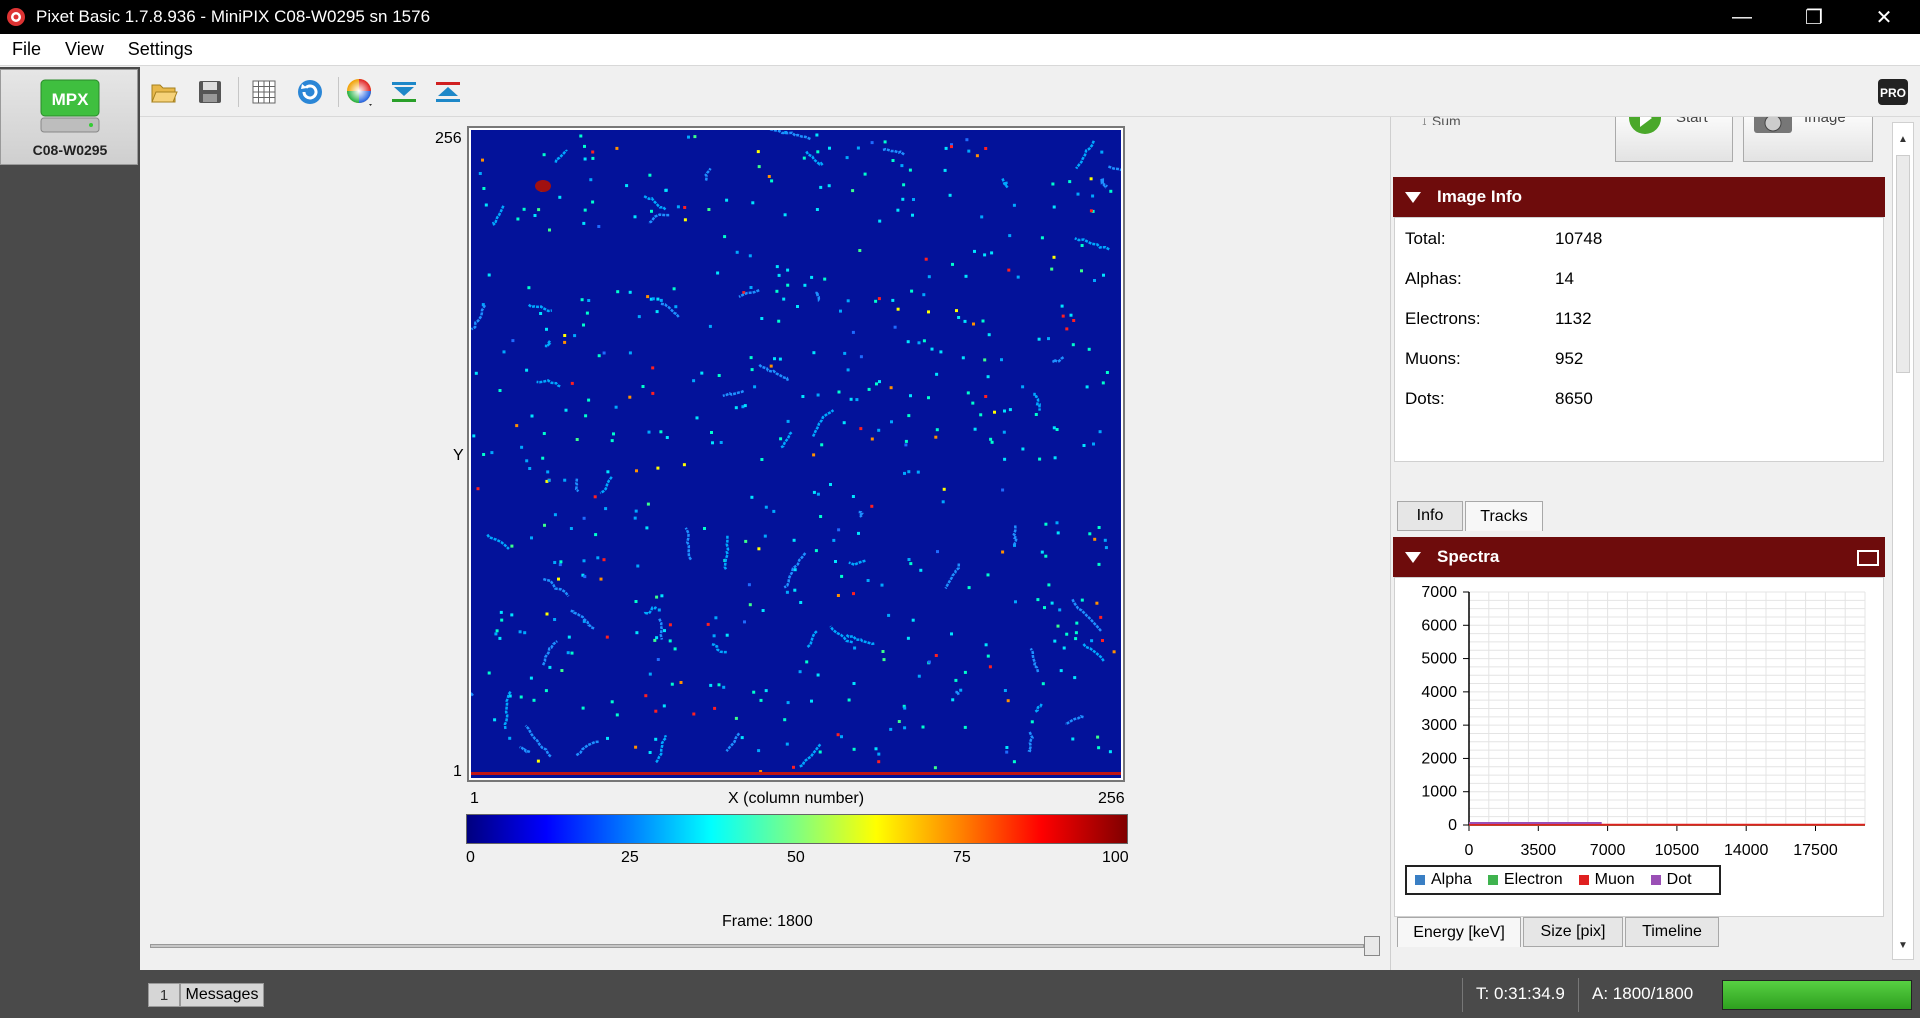 The height and width of the screenshot is (1018, 1920). I want to click on toolbar-separator, so click(238, 92).